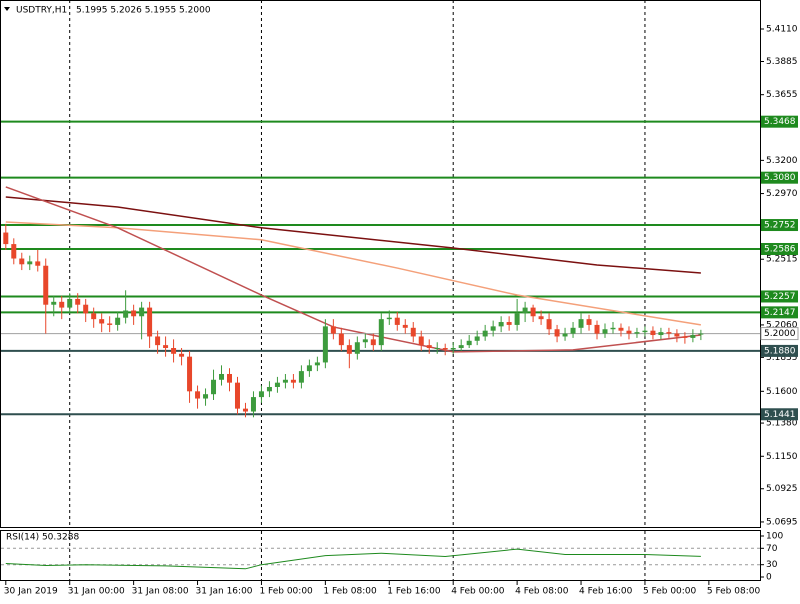 The height and width of the screenshot is (604, 800). I want to click on rsi-tick-label: 30, so click(772, 565).